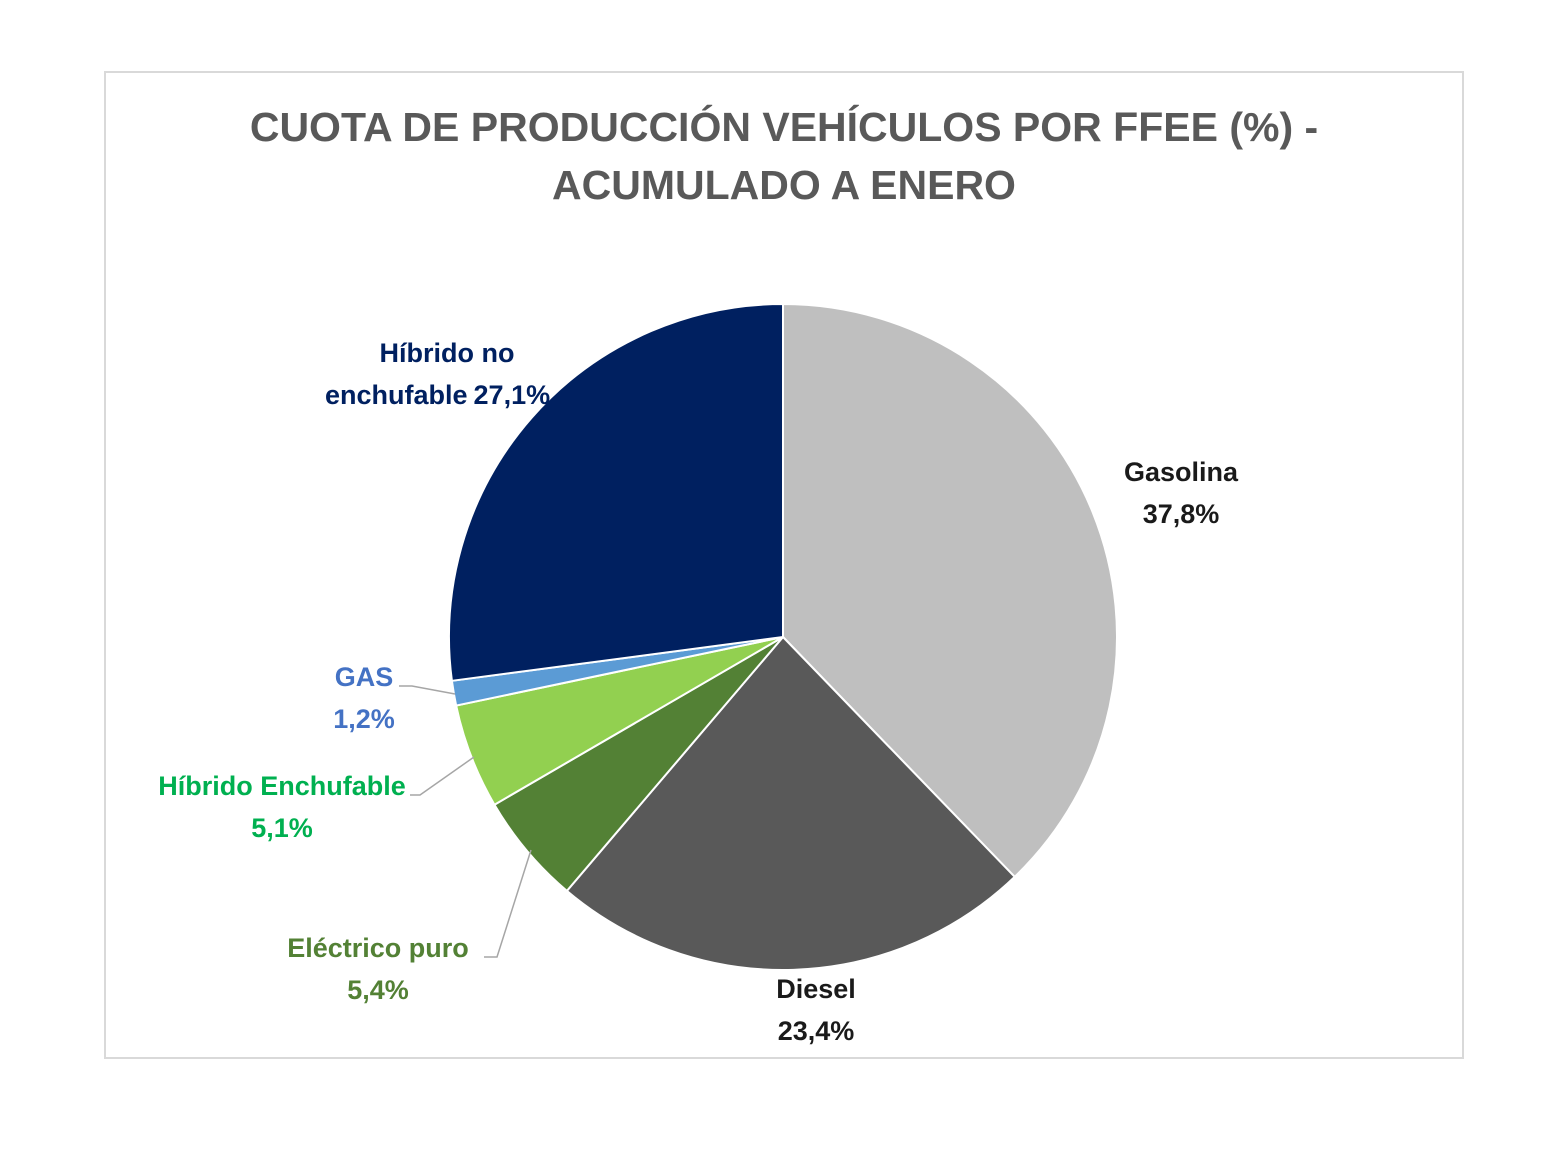 The image size is (1550, 1149). What do you see at coordinates (1181, 472) in the screenshot?
I see `data-label-name: Gasolina` at bounding box center [1181, 472].